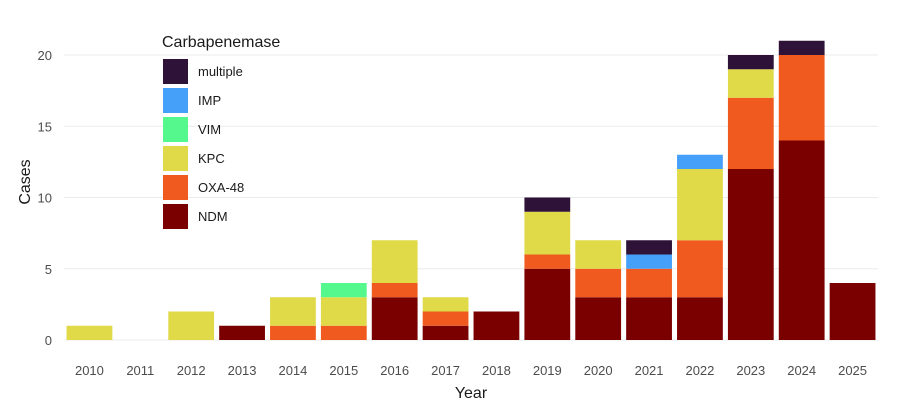 This screenshot has width=913, height=415. What do you see at coordinates (801, 47) in the screenshot?
I see `bar-multiple-2024` at bounding box center [801, 47].